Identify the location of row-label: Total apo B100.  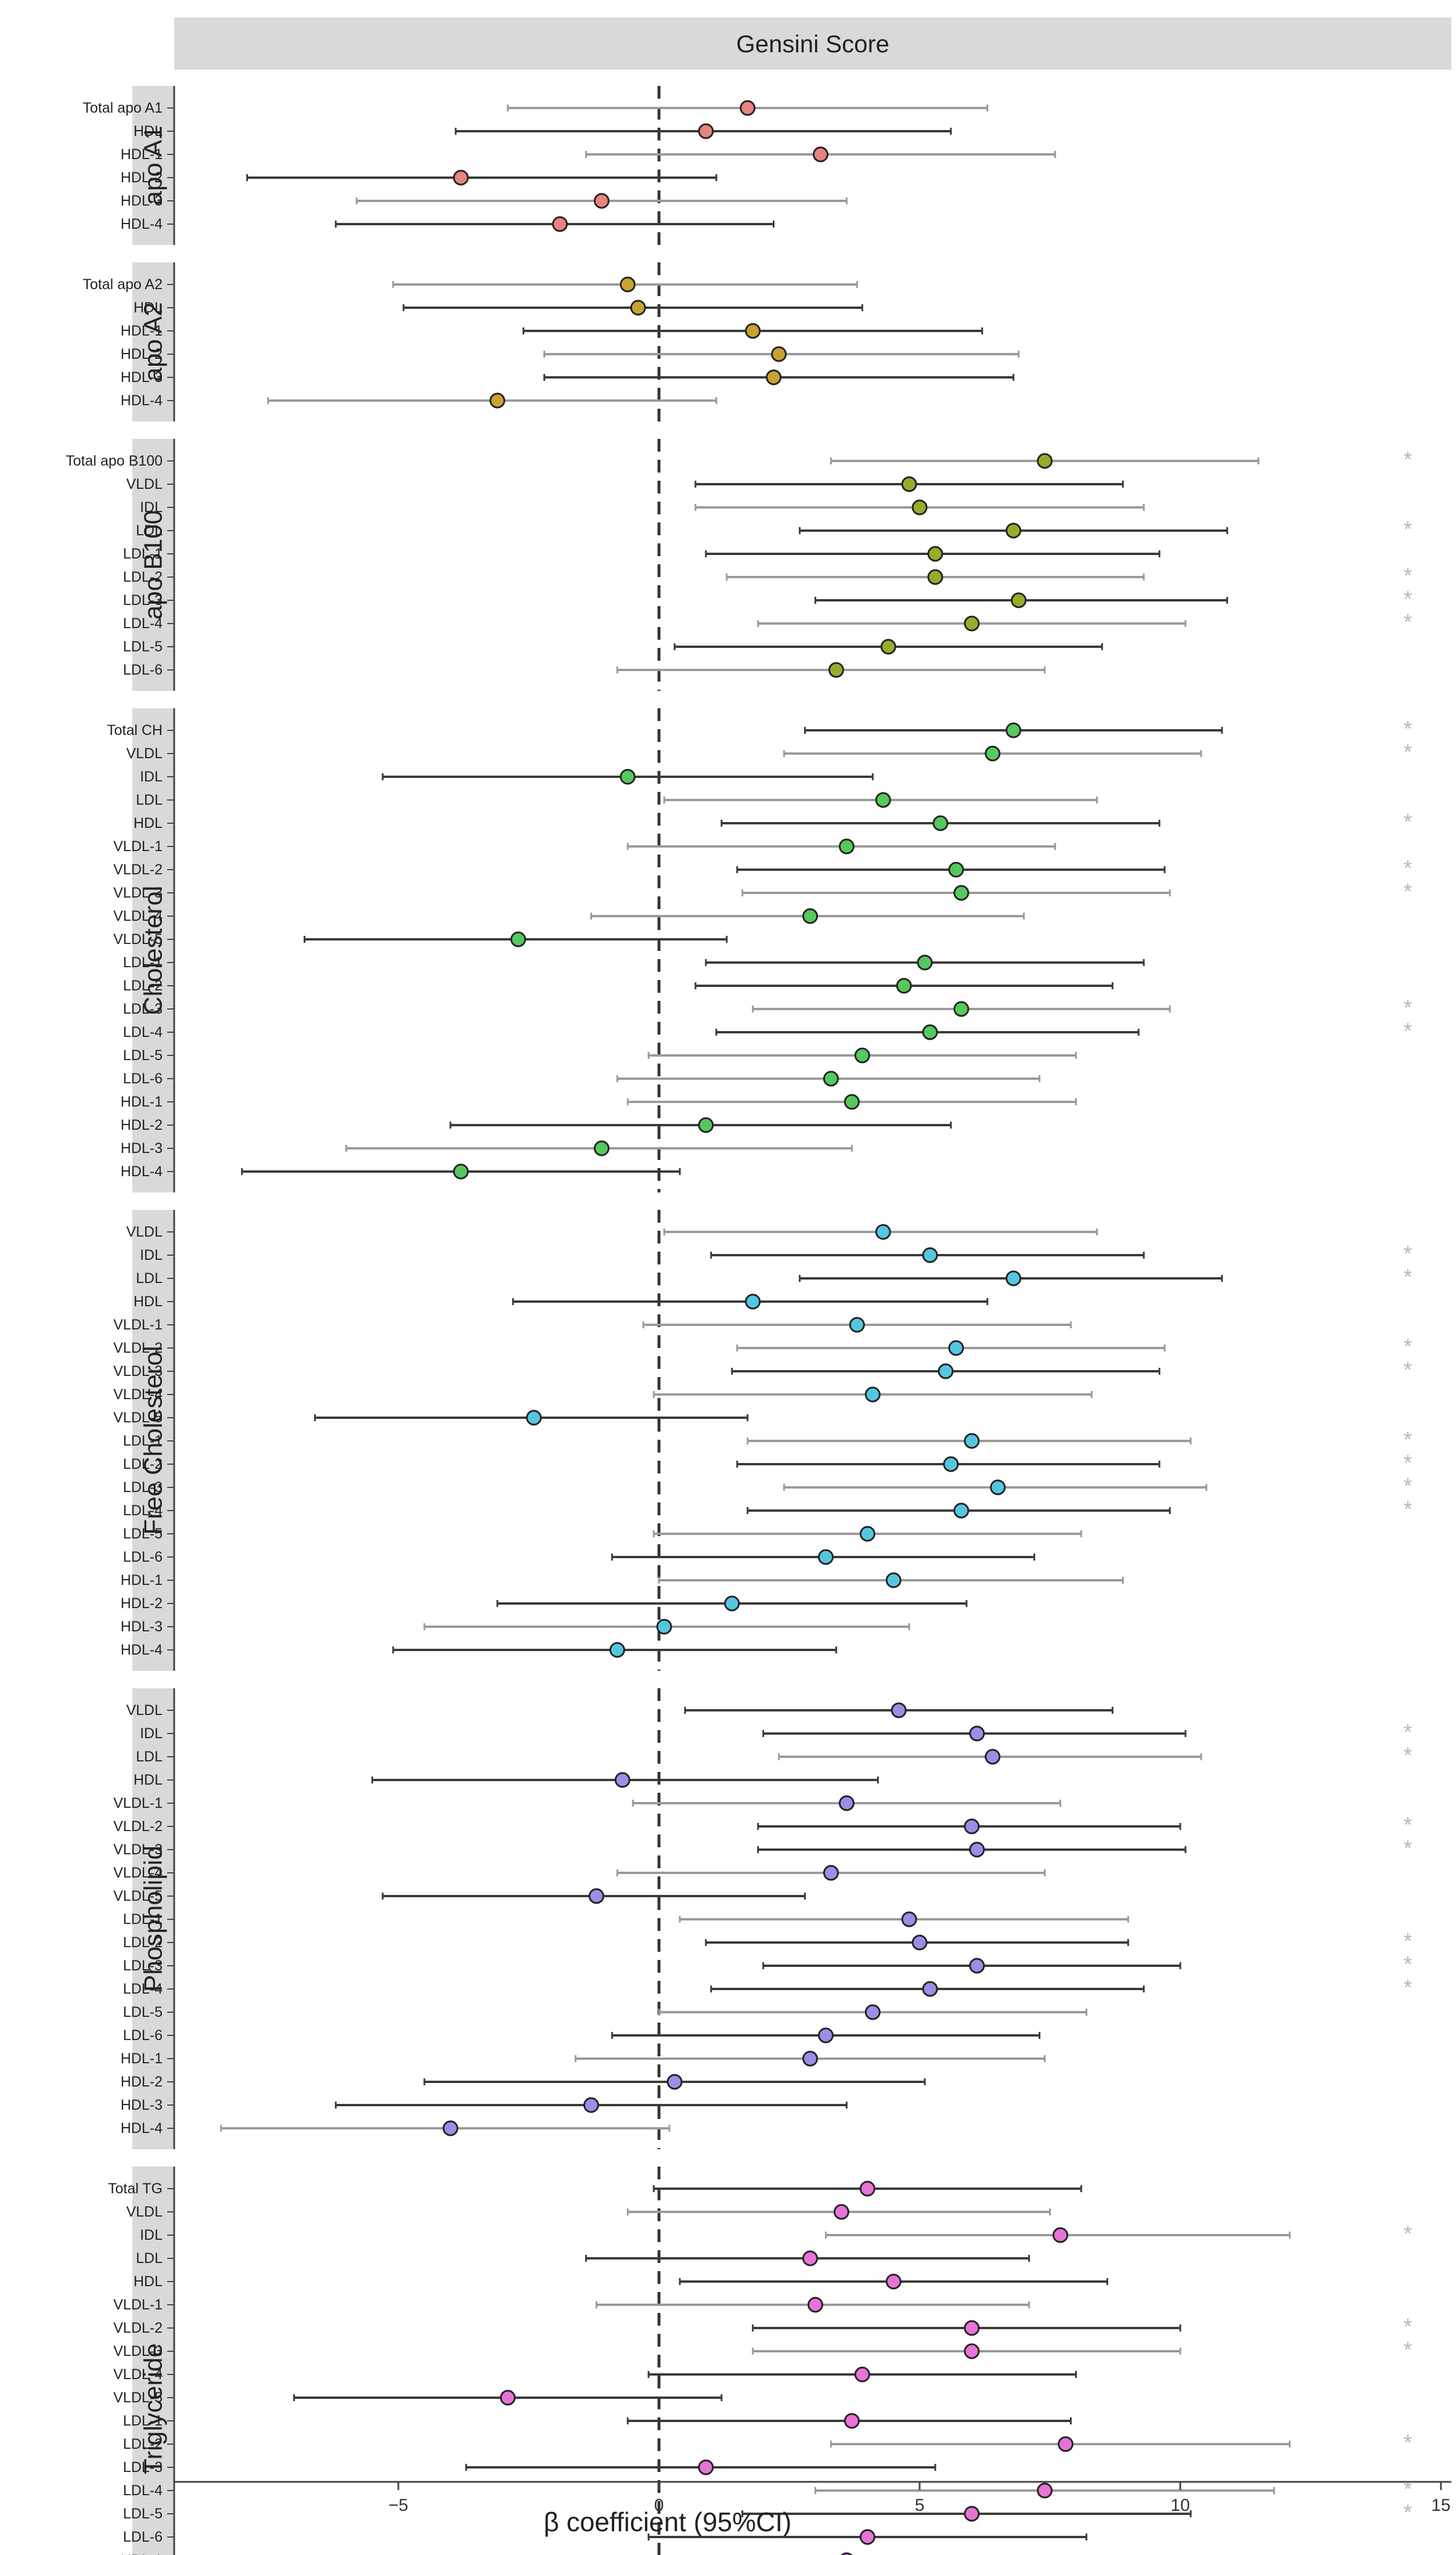
(114, 461).